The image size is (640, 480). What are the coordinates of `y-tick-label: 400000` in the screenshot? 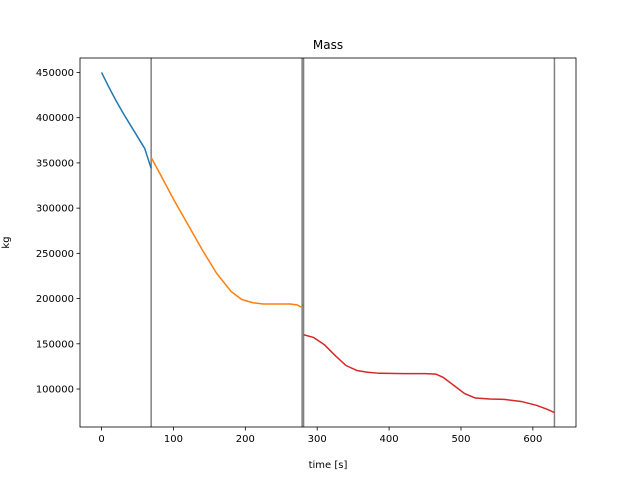 It's located at (55, 118).